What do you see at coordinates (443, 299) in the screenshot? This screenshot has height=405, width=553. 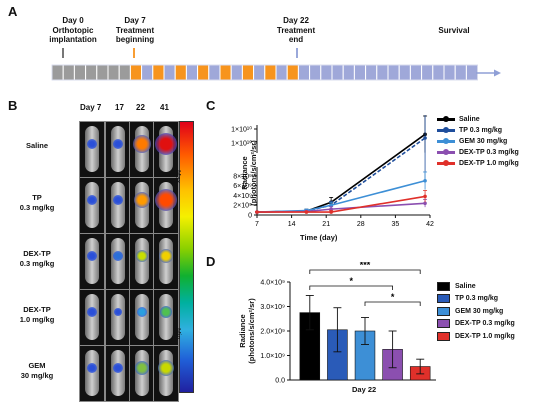 I see `legend-d-swatch` at bounding box center [443, 299].